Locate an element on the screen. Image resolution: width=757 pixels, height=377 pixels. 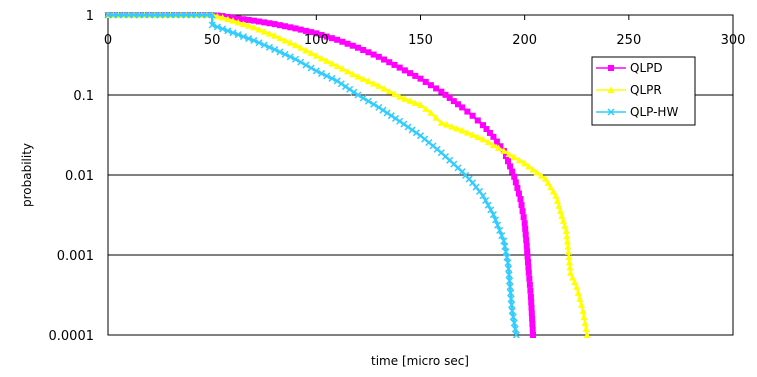
y-tick-label: 0.001 is located at coordinates (75, 256).